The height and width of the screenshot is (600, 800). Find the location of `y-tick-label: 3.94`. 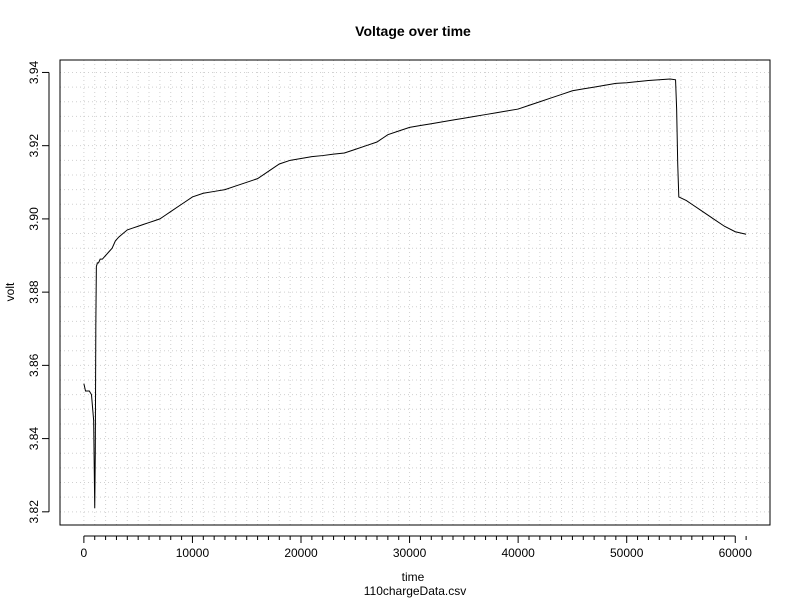

y-tick-label: 3.94 is located at coordinates (34, 72).